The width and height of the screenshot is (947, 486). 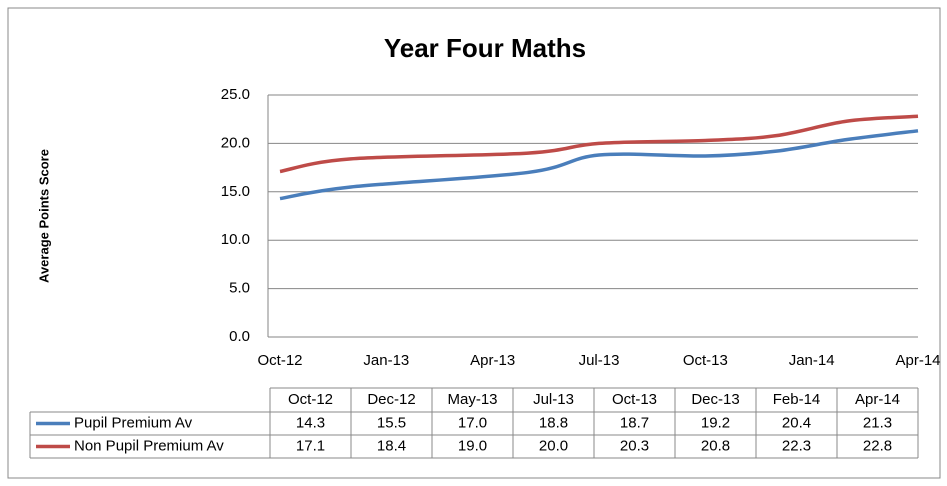 What do you see at coordinates (472, 399) in the screenshot?
I see `table-header: May-13` at bounding box center [472, 399].